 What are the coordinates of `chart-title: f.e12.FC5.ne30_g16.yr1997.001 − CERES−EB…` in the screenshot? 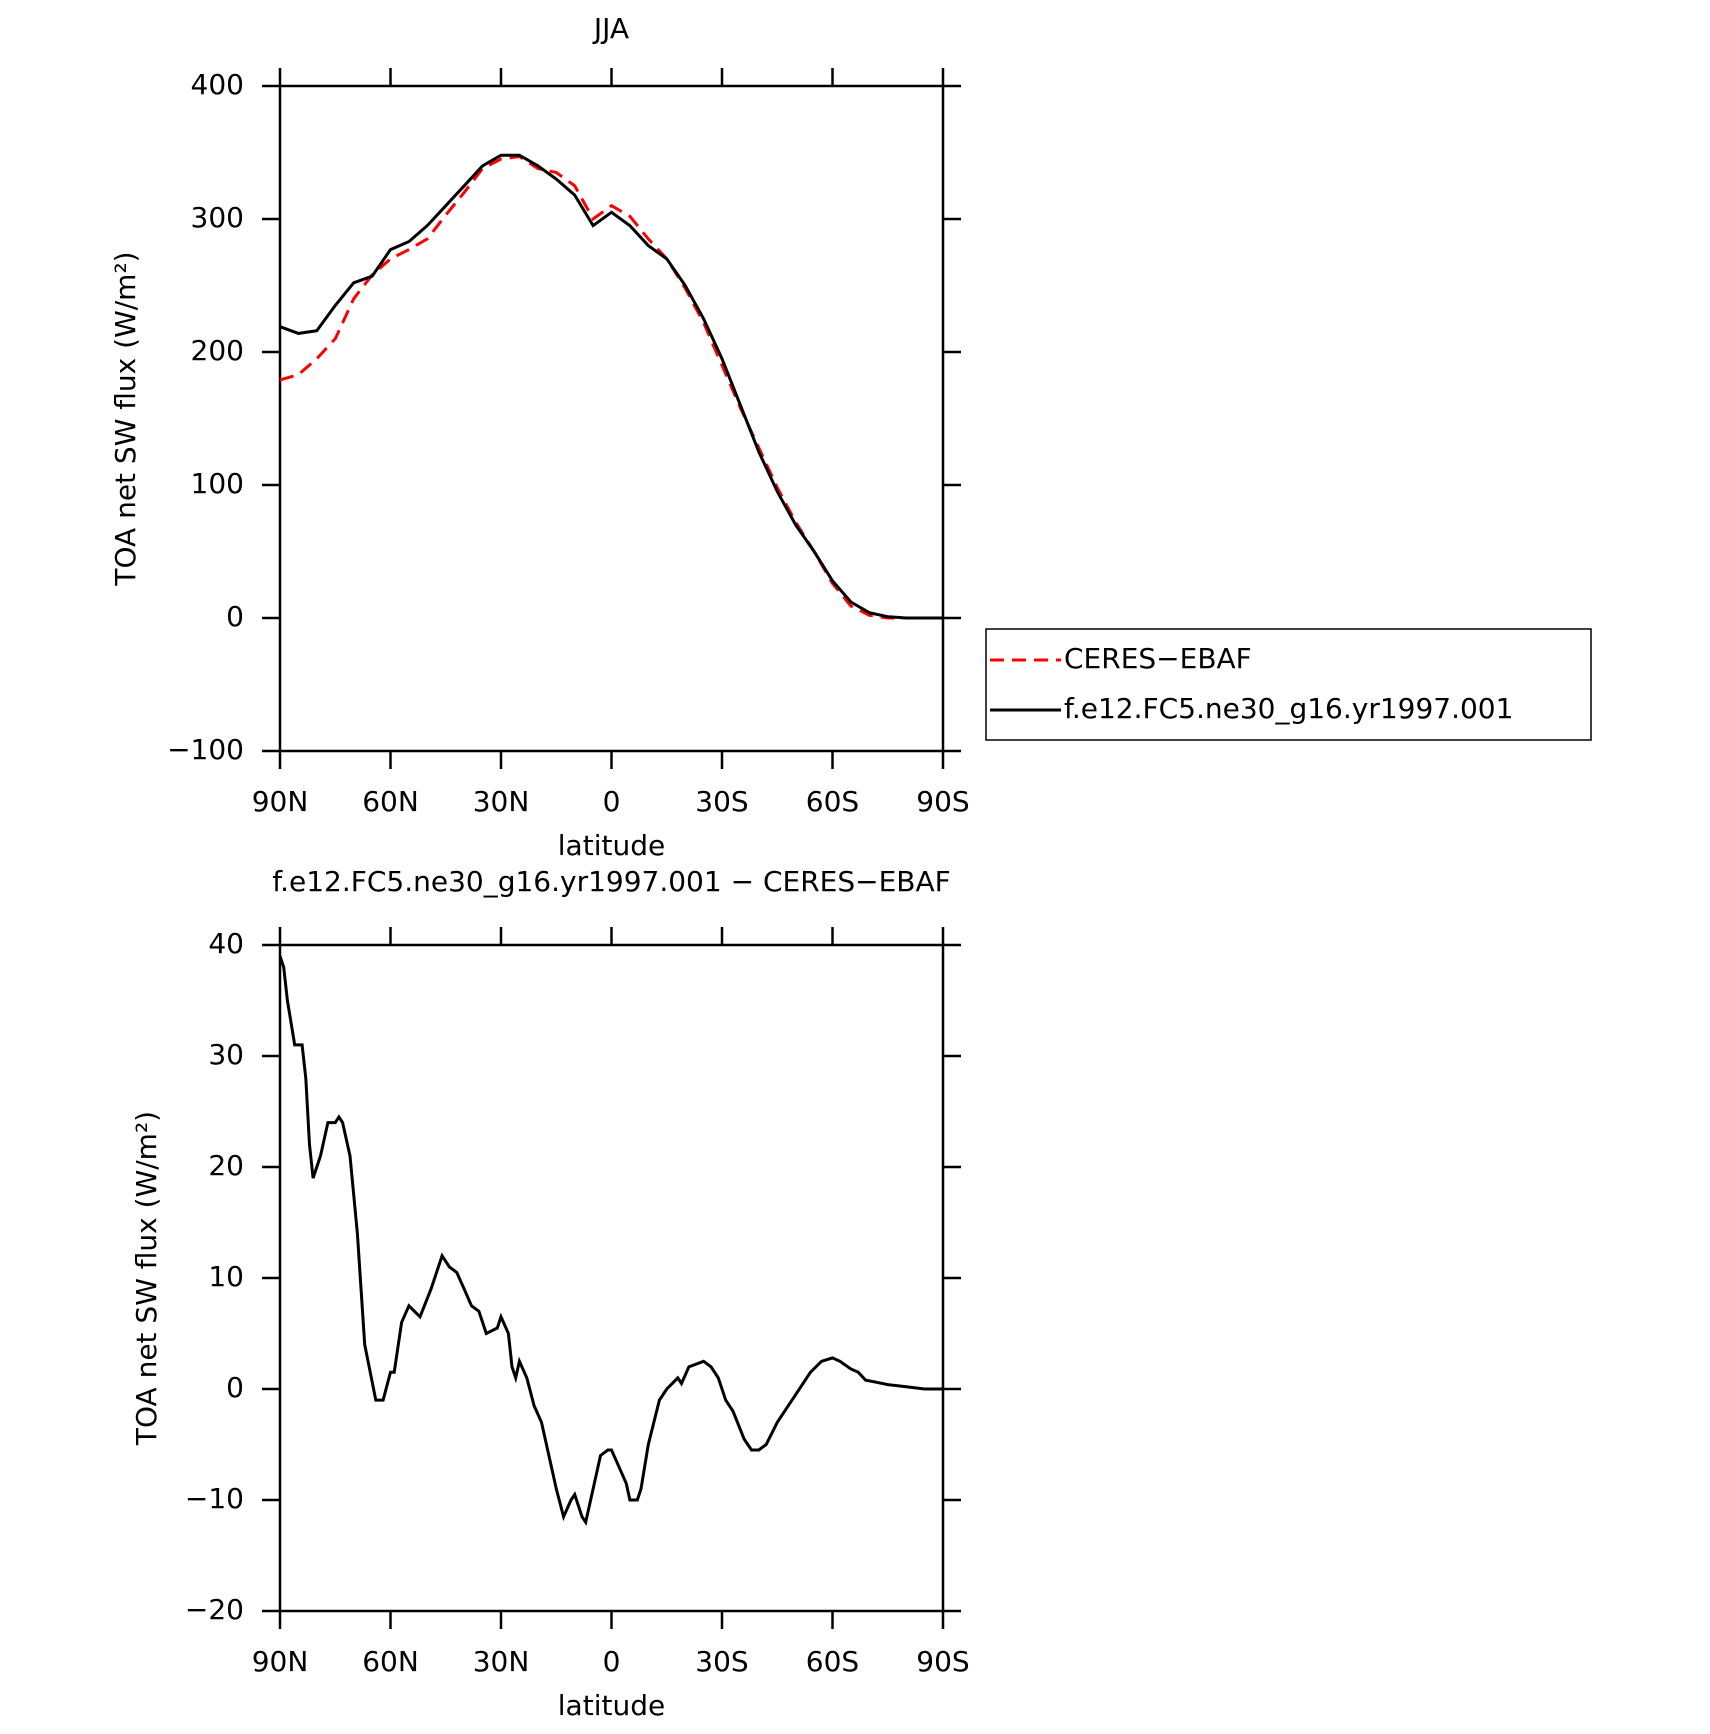 It's located at (611, 881).